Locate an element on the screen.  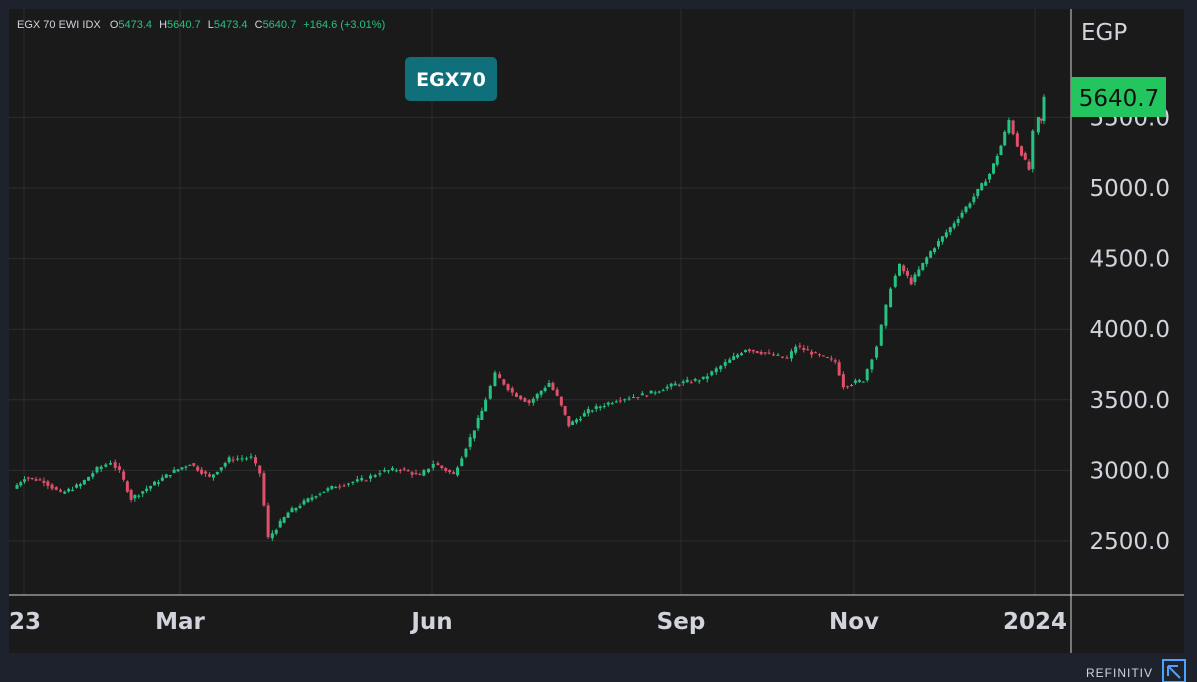
close-value: 5640.7 is located at coordinates (280, 25).